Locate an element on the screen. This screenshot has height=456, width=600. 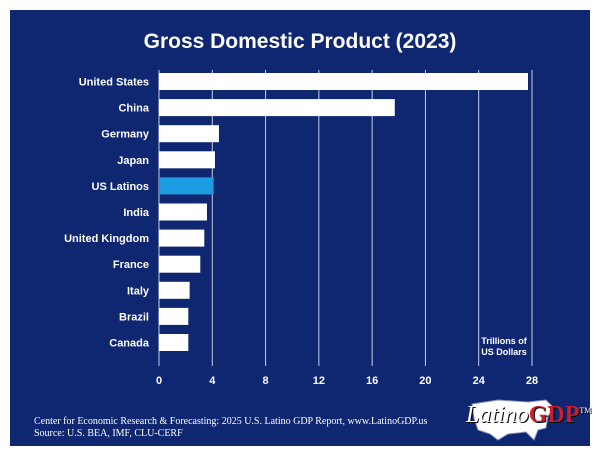
bar-us-latinos is located at coordinates (186, 186).